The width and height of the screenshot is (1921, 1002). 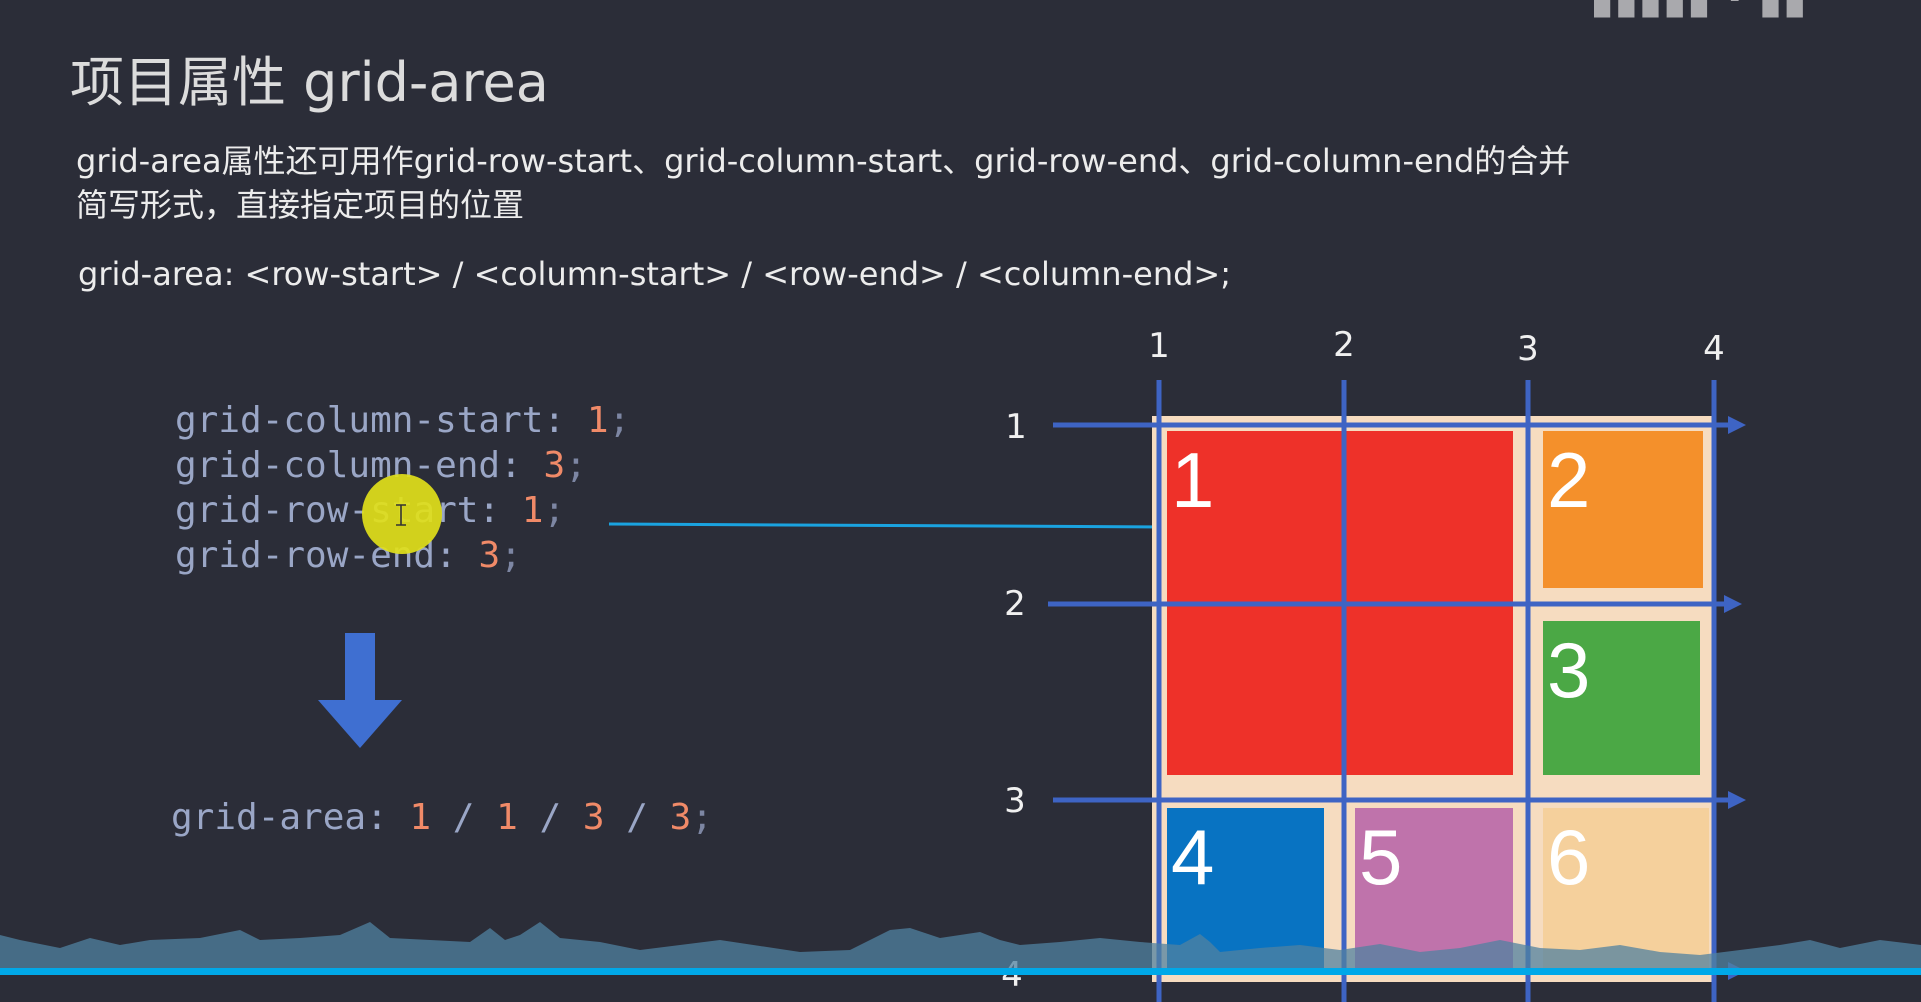 I want to click on cursor-highlight, so click(x=402, y=514).